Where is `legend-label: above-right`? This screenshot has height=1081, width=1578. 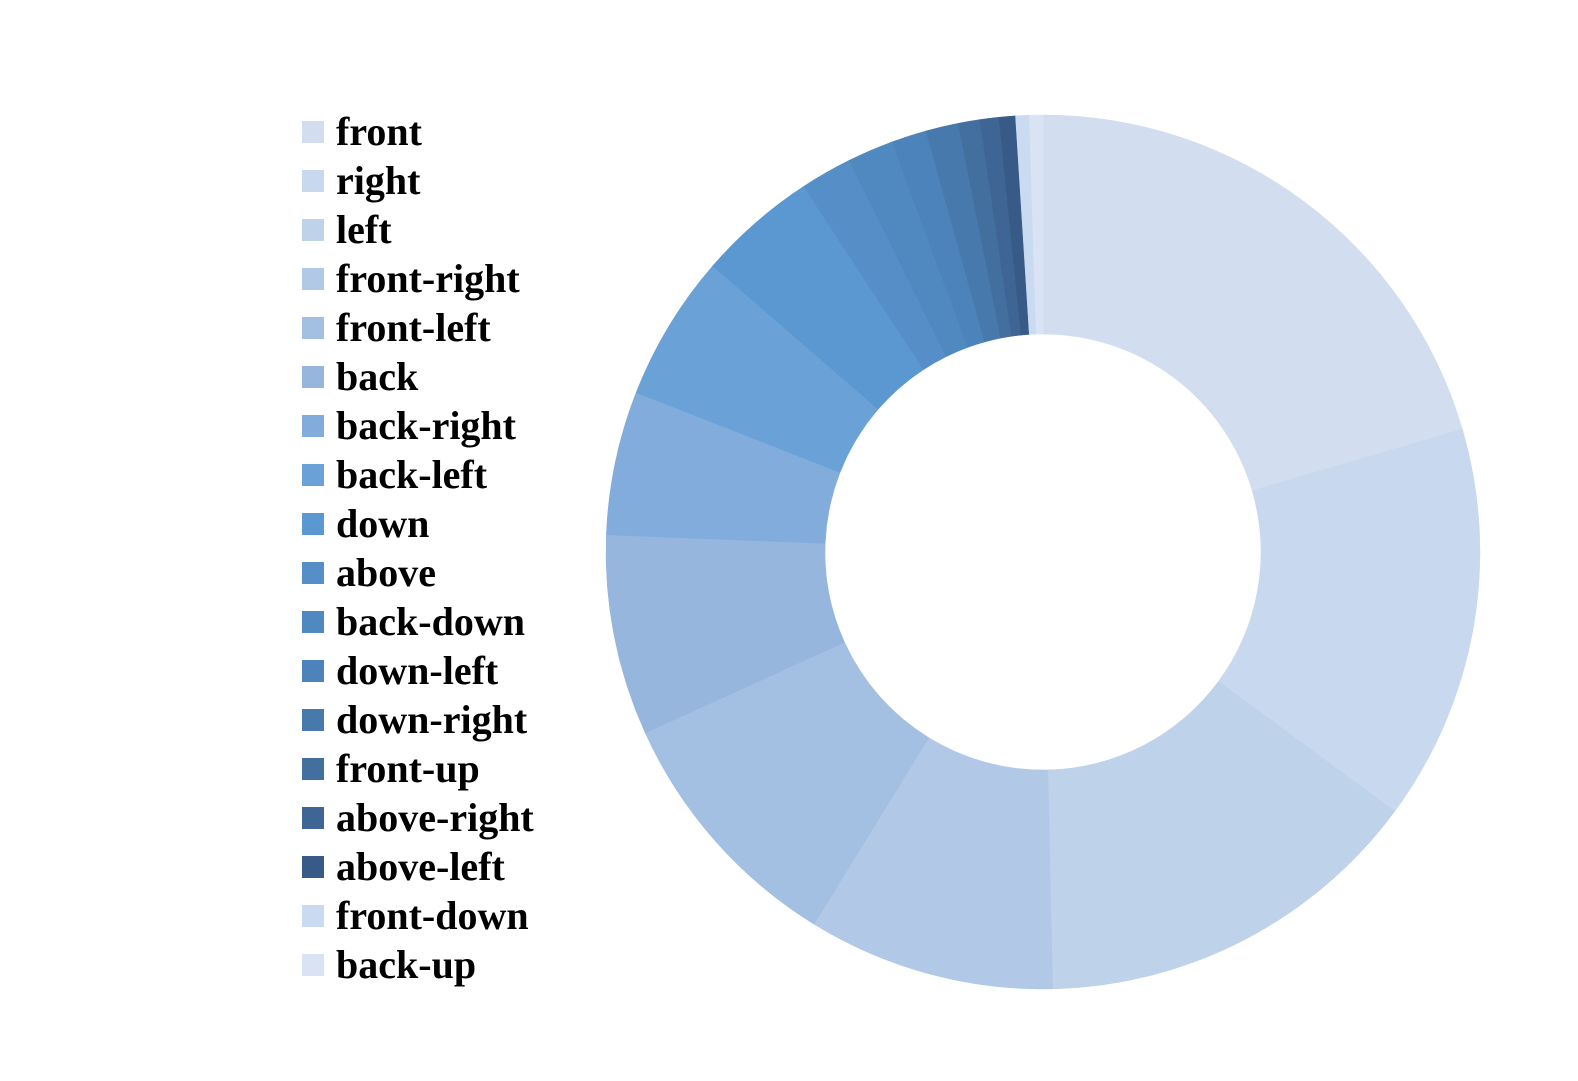 legend-label: above-right is located at coordinates (435, 817).